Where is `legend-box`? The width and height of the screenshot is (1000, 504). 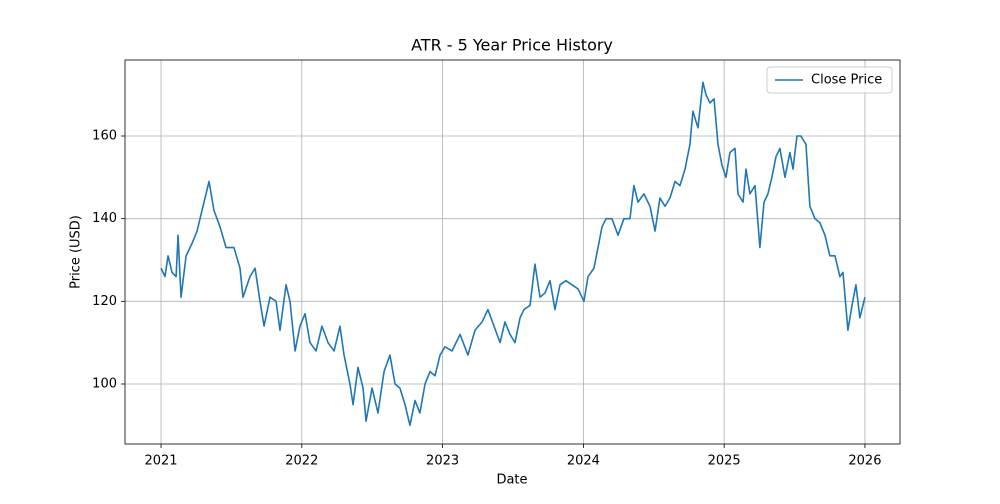
legend-box is located at coordinates (829, 80).